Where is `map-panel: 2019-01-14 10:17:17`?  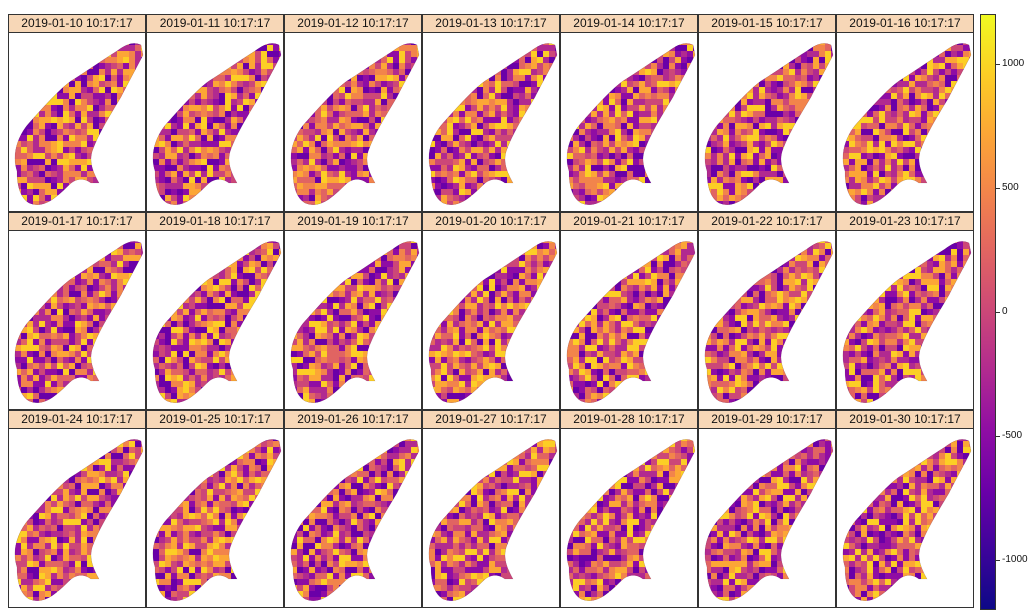
map-panel: 2019-01-14 10:17:17 is located at coordinates (629, 113).